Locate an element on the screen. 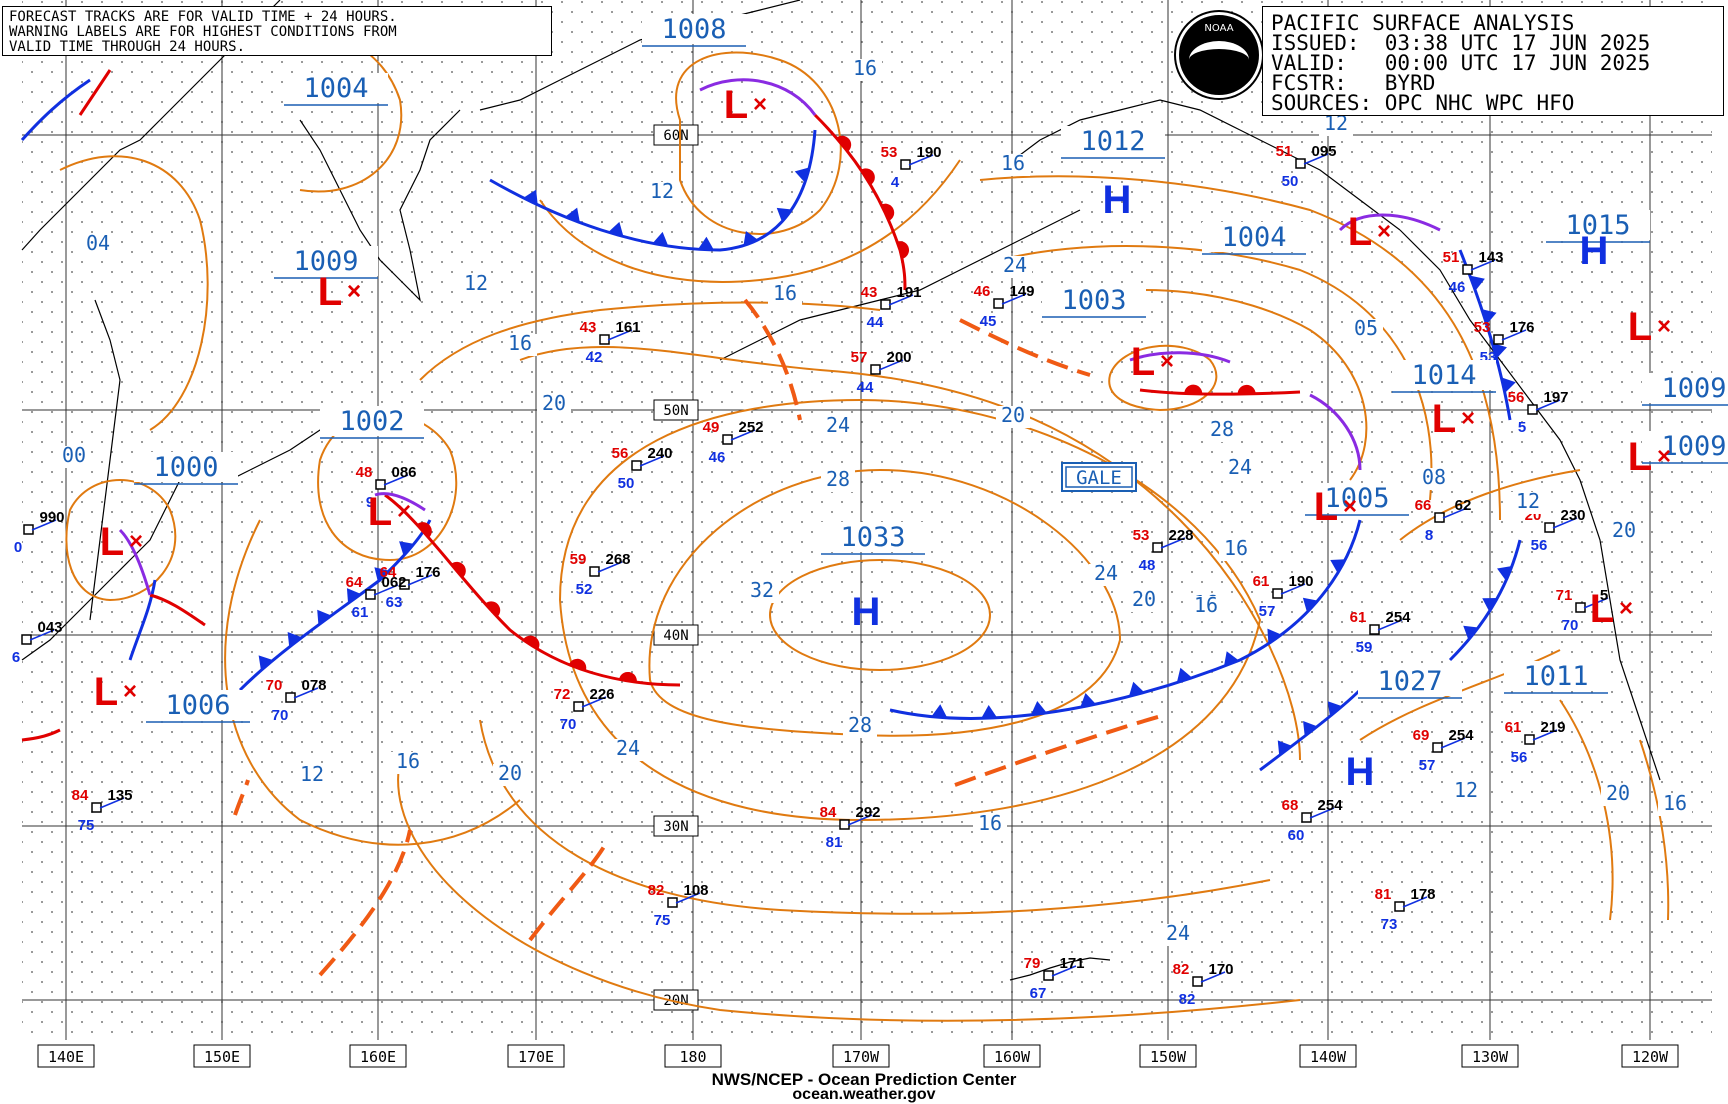  center-pressure-value: 1015 is located at coordinates (1597, 225).